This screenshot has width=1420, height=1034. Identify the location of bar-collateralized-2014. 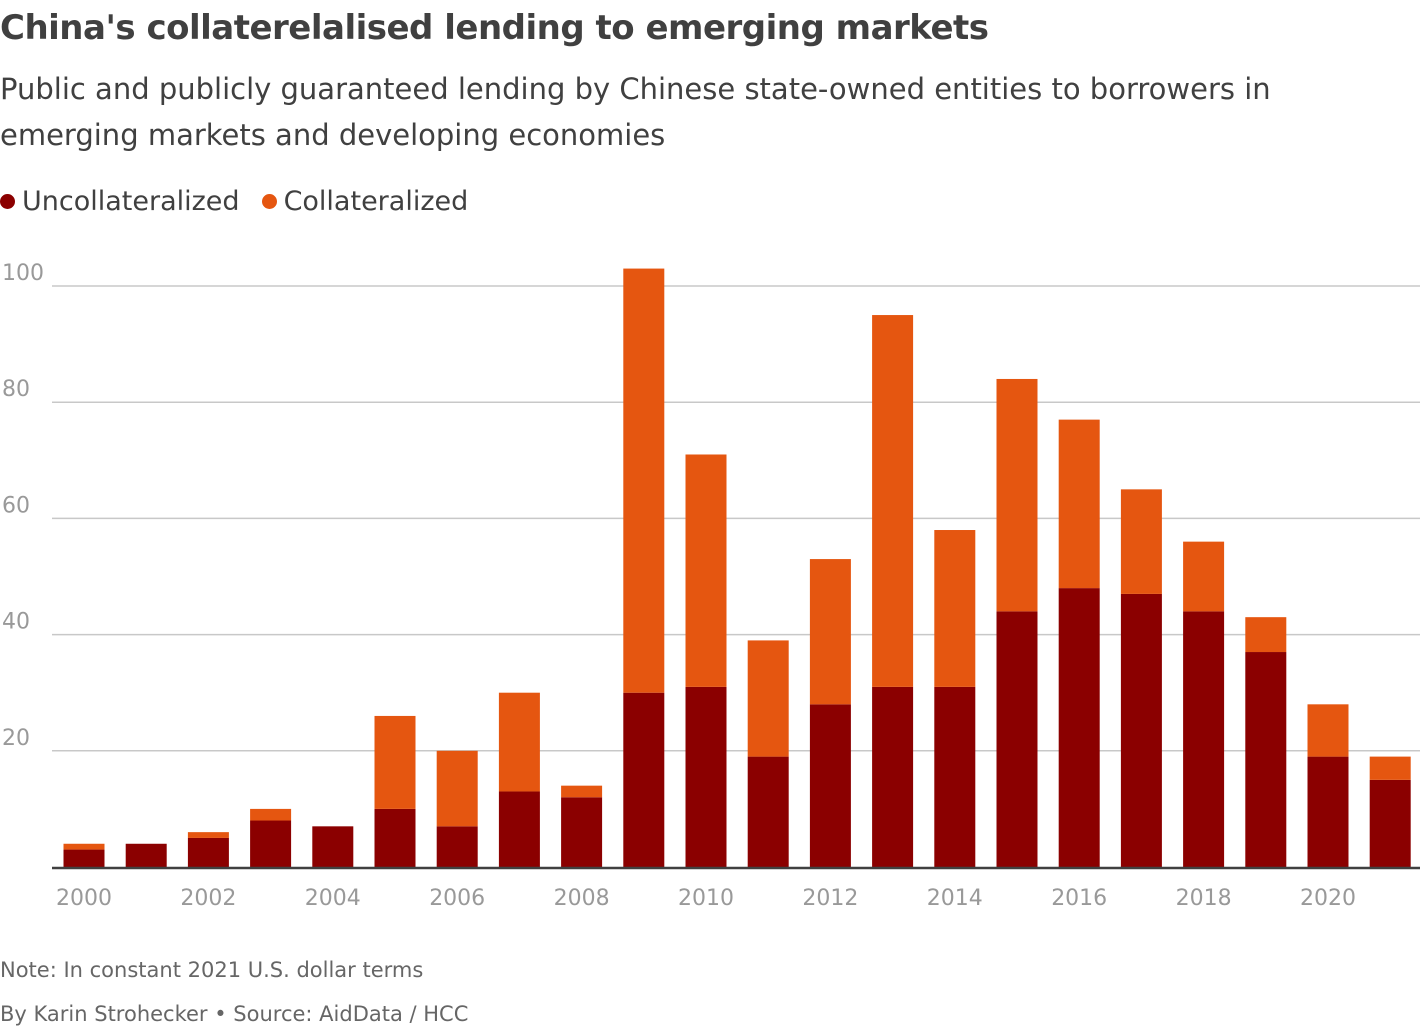
(955, 608).